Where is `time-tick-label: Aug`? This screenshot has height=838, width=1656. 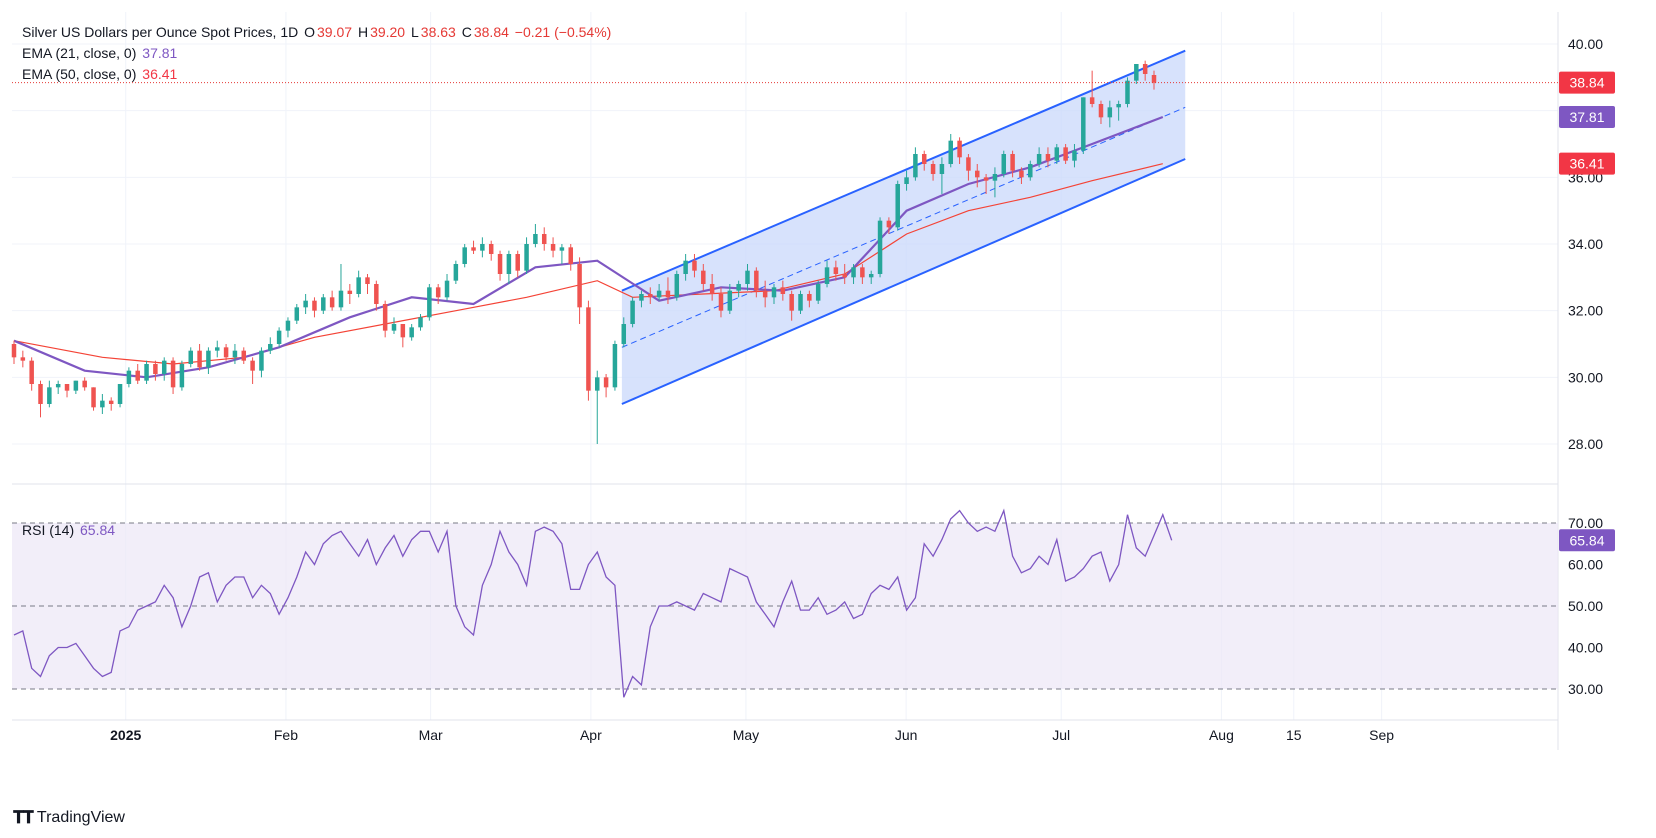 time-tick-label: Aug is located at coordinates (1221, 735).